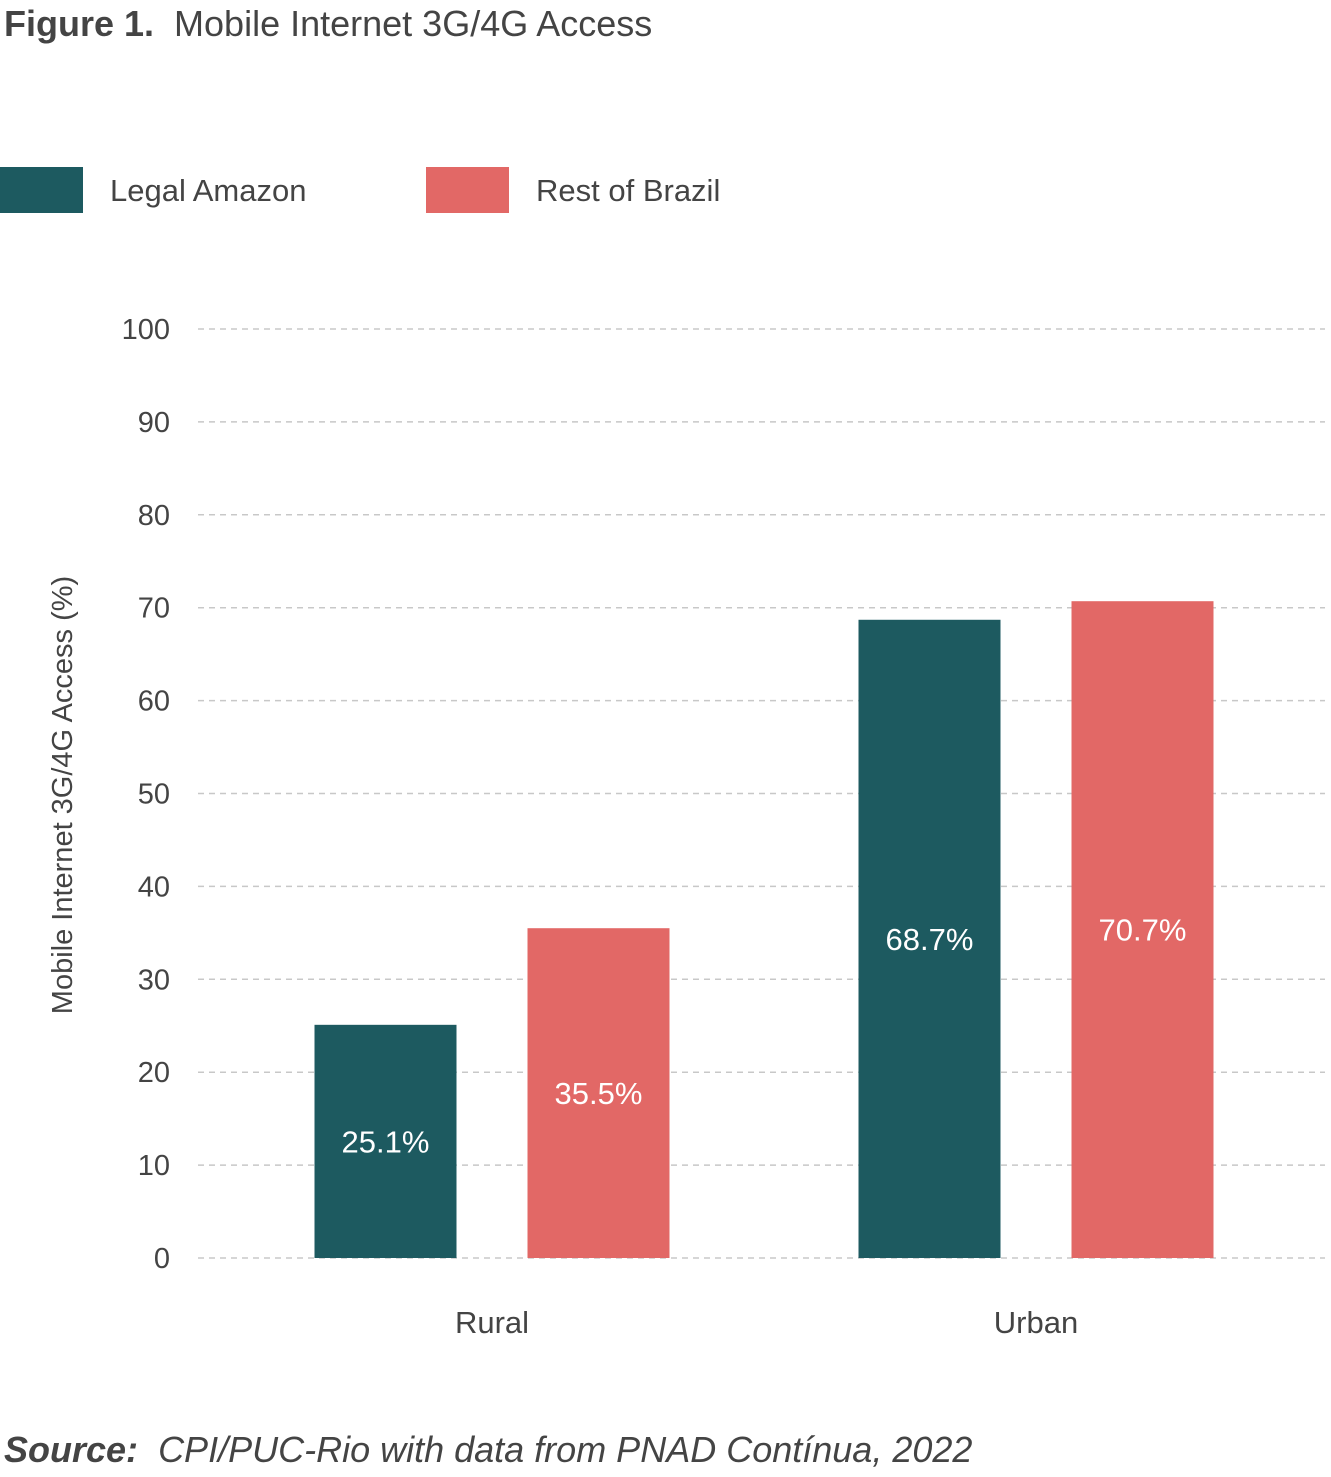  What do you see at coordinates (154, 516) in the screenshot?
I see `y-tick-label-80: 80` at bounding box center [154, 516].